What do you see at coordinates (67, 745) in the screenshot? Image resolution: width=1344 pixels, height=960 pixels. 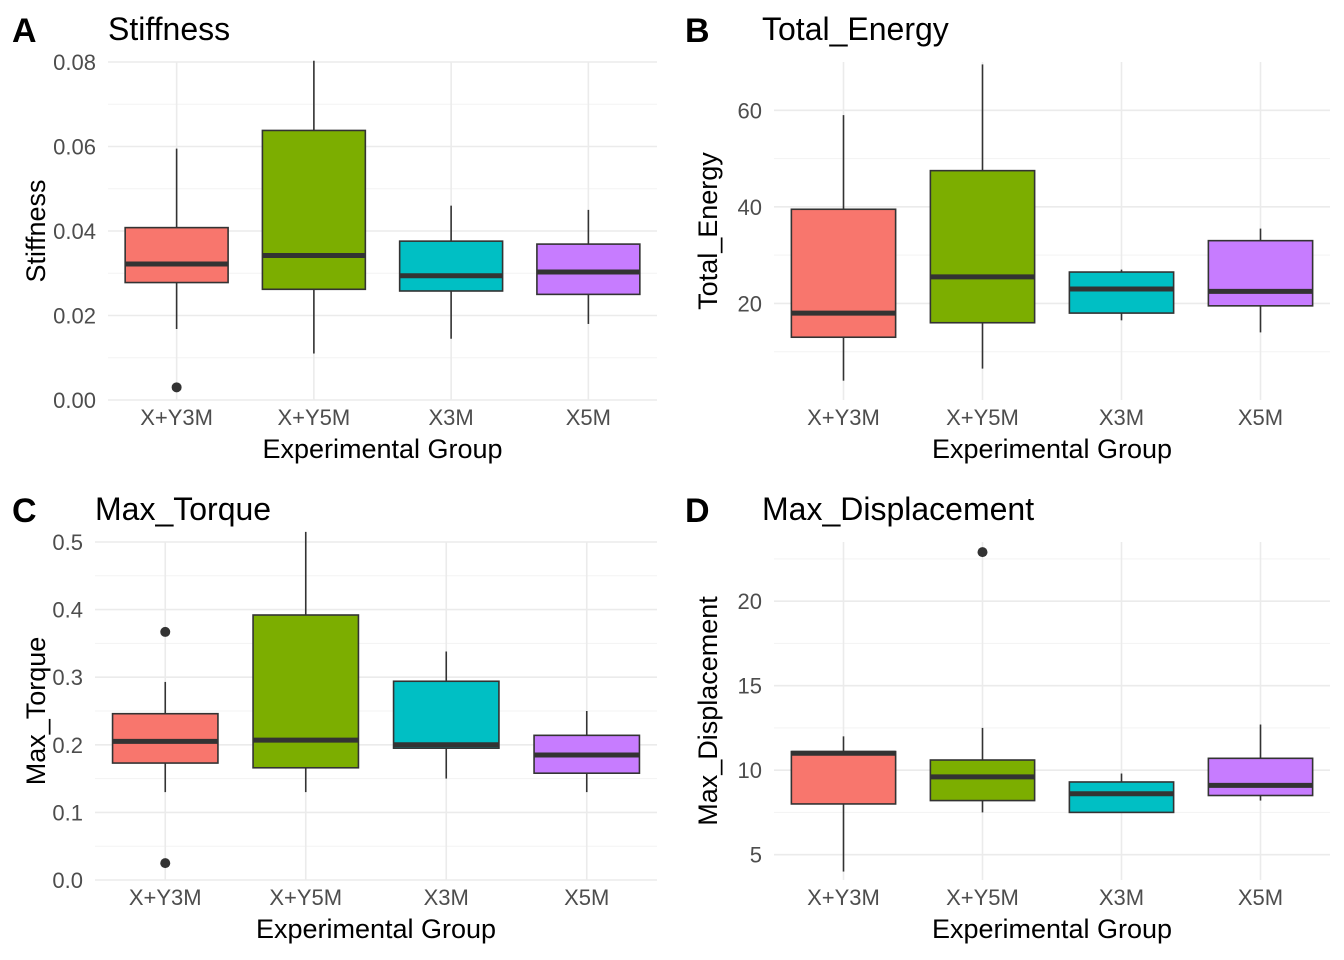 I see `y-tick-label: 0.2` at bounding box center [67, 745].